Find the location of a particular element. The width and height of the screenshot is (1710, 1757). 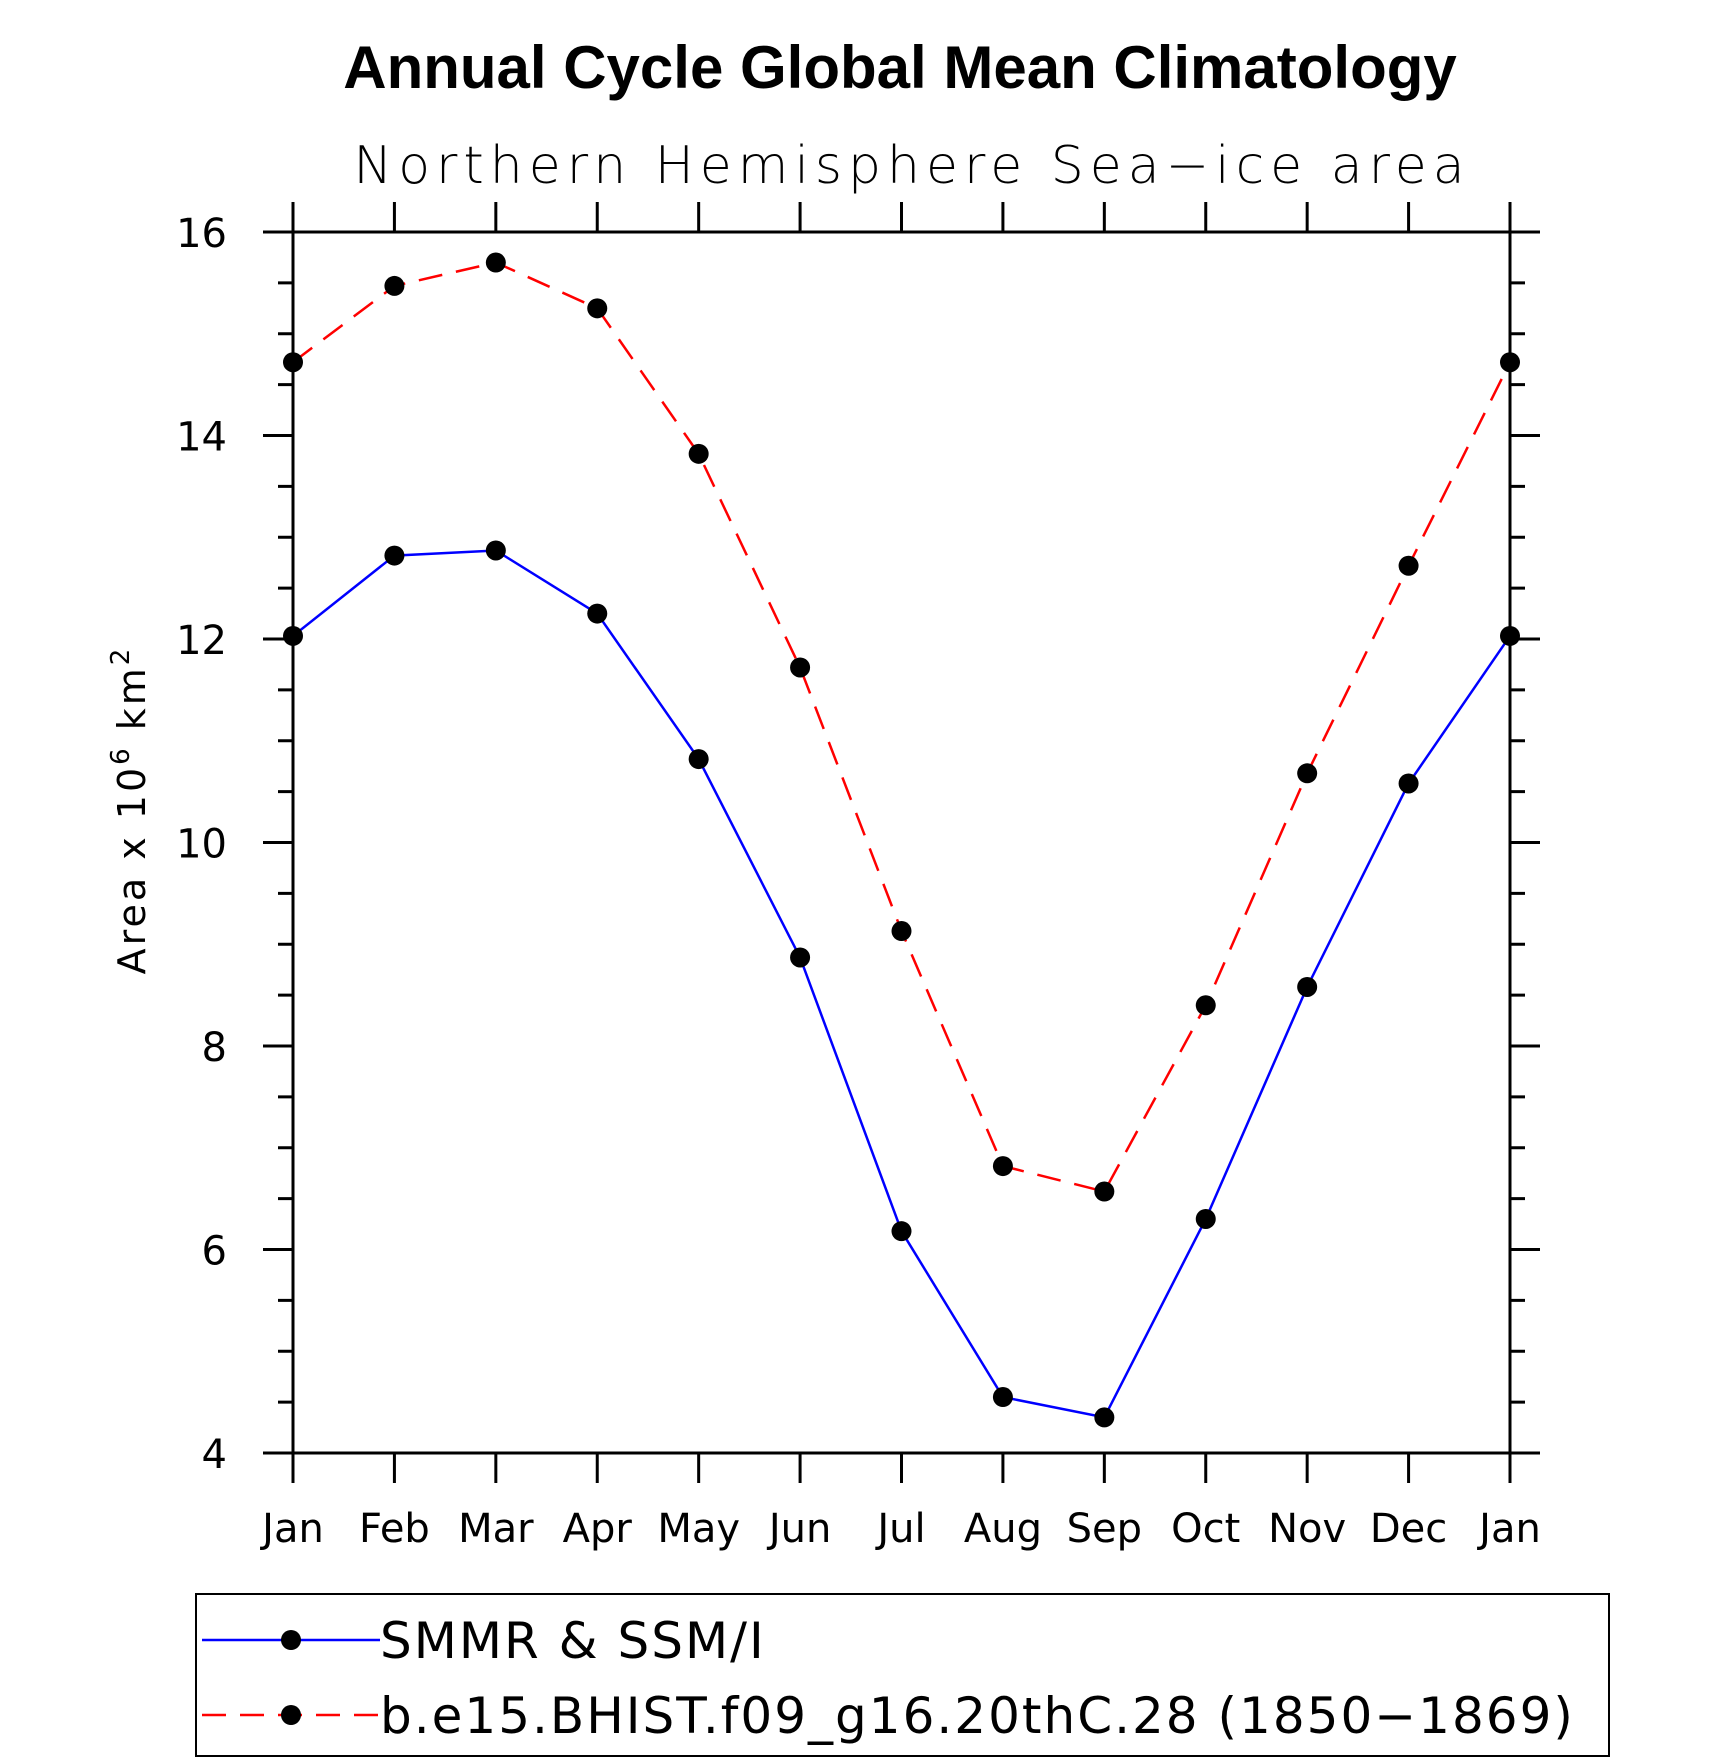

x-tick-label: Feb is located at coordinates (394, 1529).